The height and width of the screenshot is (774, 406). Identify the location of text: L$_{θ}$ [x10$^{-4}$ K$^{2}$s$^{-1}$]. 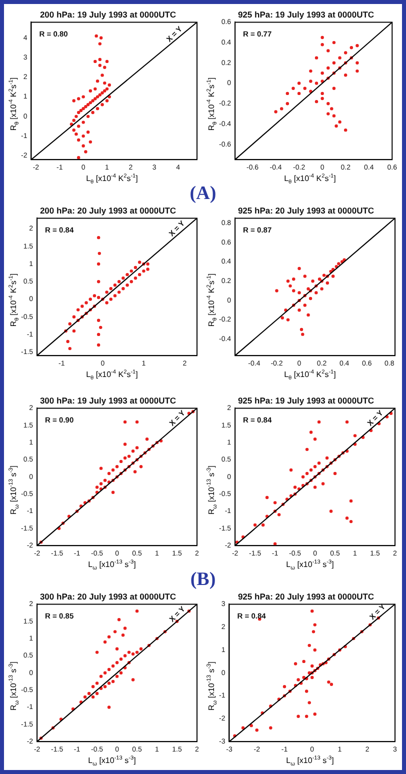
(310, 375).